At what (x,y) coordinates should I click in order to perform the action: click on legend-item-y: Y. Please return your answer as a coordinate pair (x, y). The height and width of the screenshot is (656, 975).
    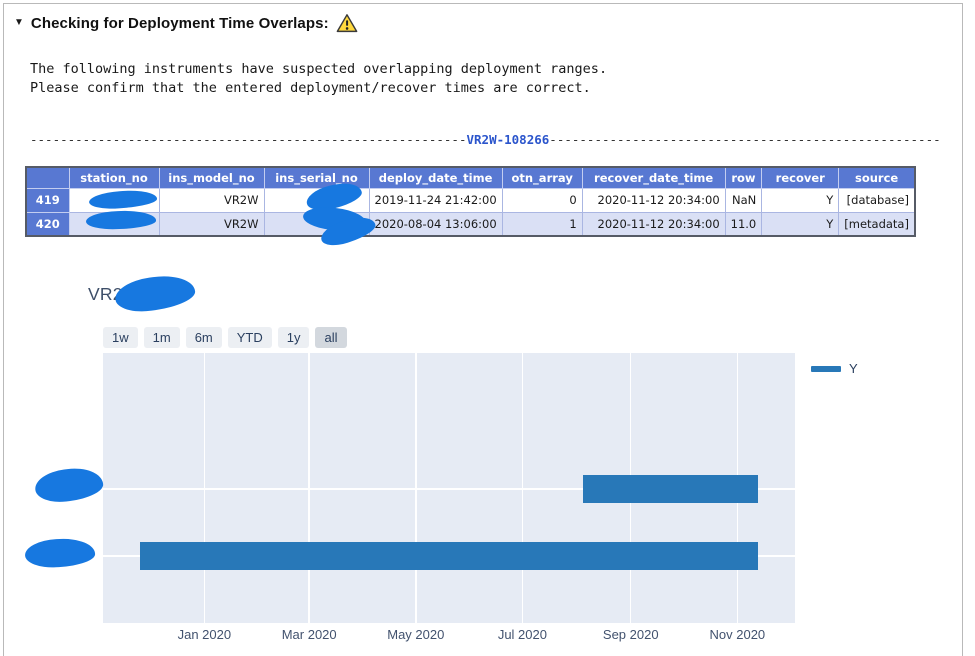
    Looking at the image, I should click on (834, 368).